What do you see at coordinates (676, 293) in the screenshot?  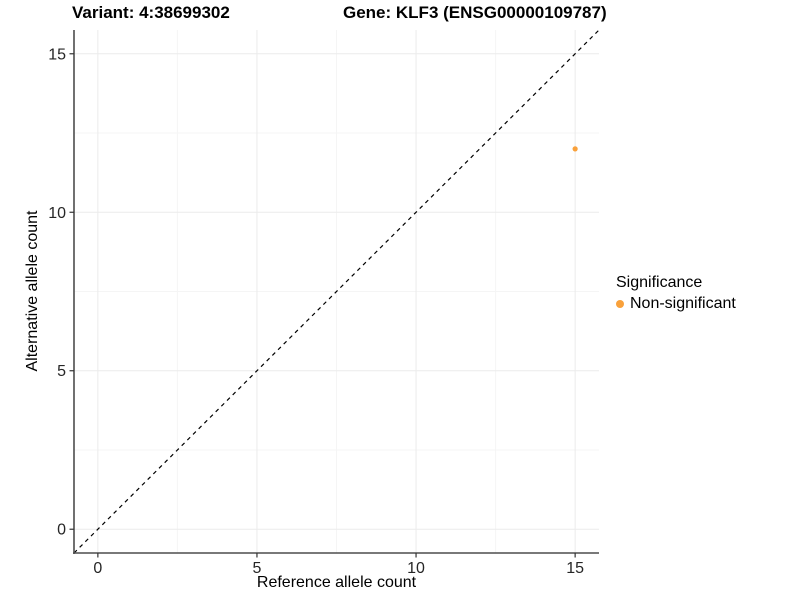 I see `legend: Significance Non-significant` at bounding box center [676, 293].